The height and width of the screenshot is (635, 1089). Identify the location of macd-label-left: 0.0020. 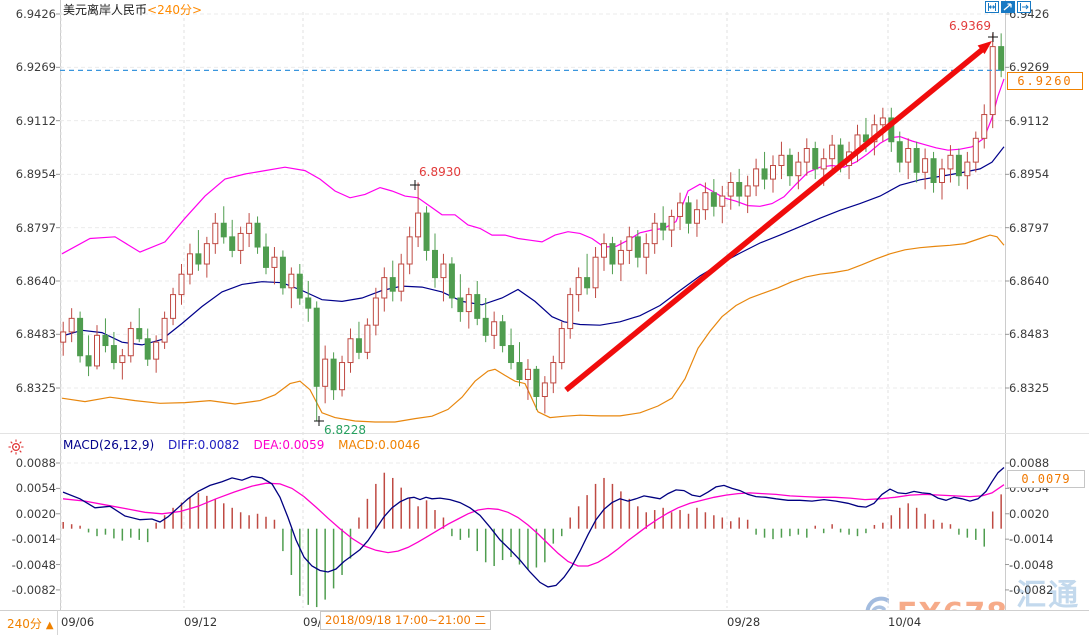
(35, 513).